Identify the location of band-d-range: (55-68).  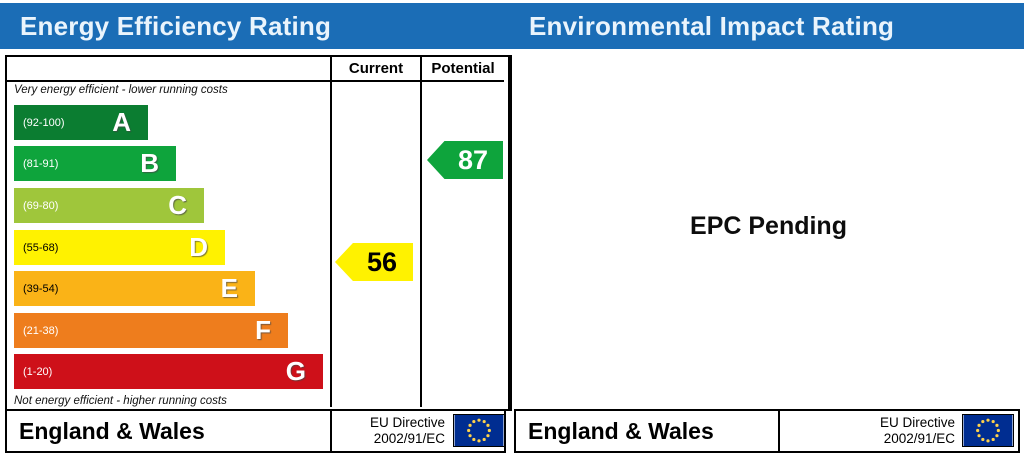
(41, 247).